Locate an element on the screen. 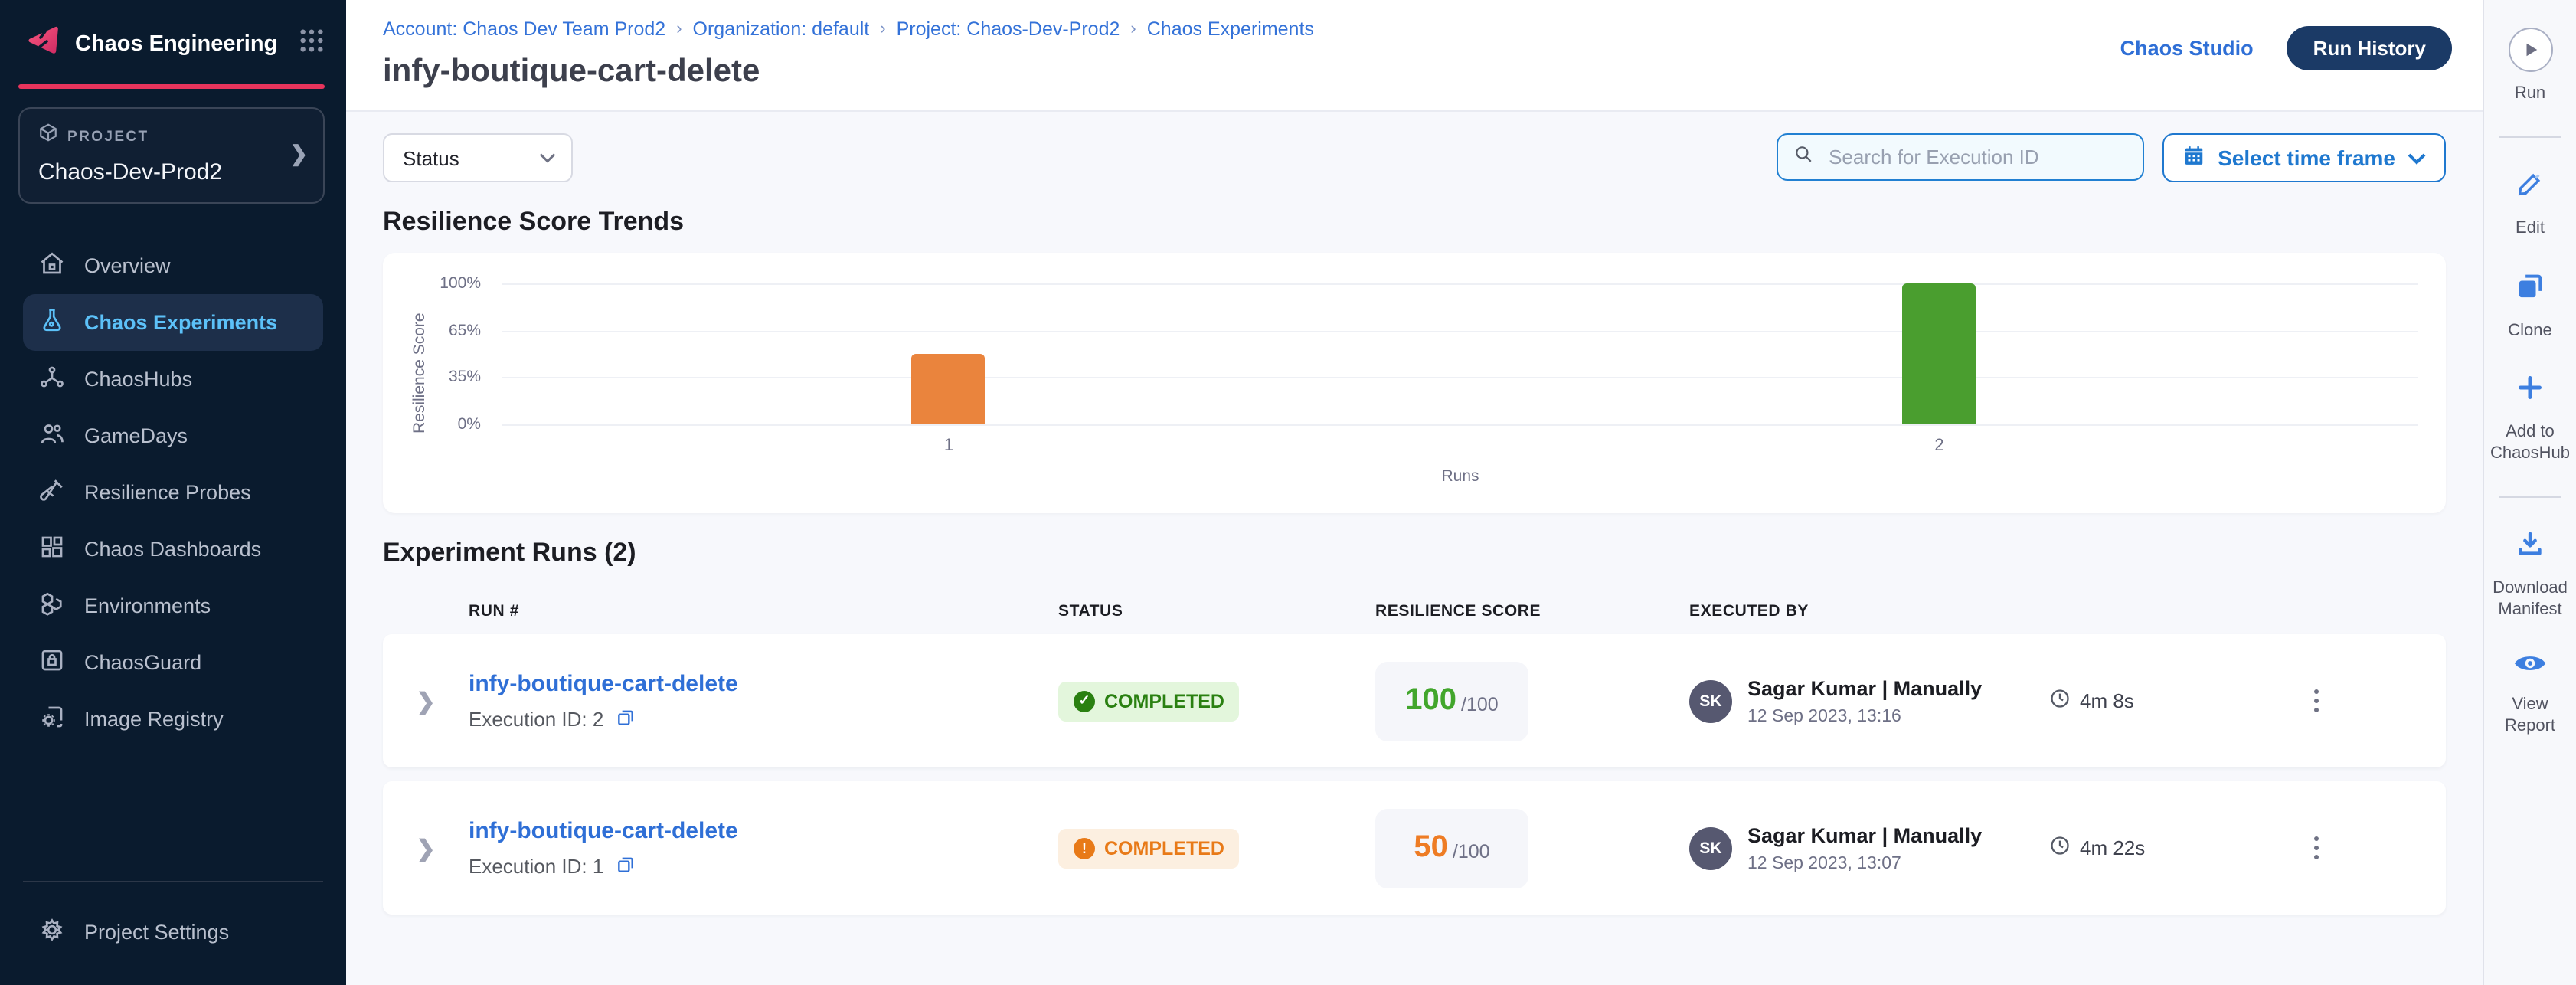  add-to-chaoshub-button: Add to ChaosHub is located at coordinates (2530, 420).